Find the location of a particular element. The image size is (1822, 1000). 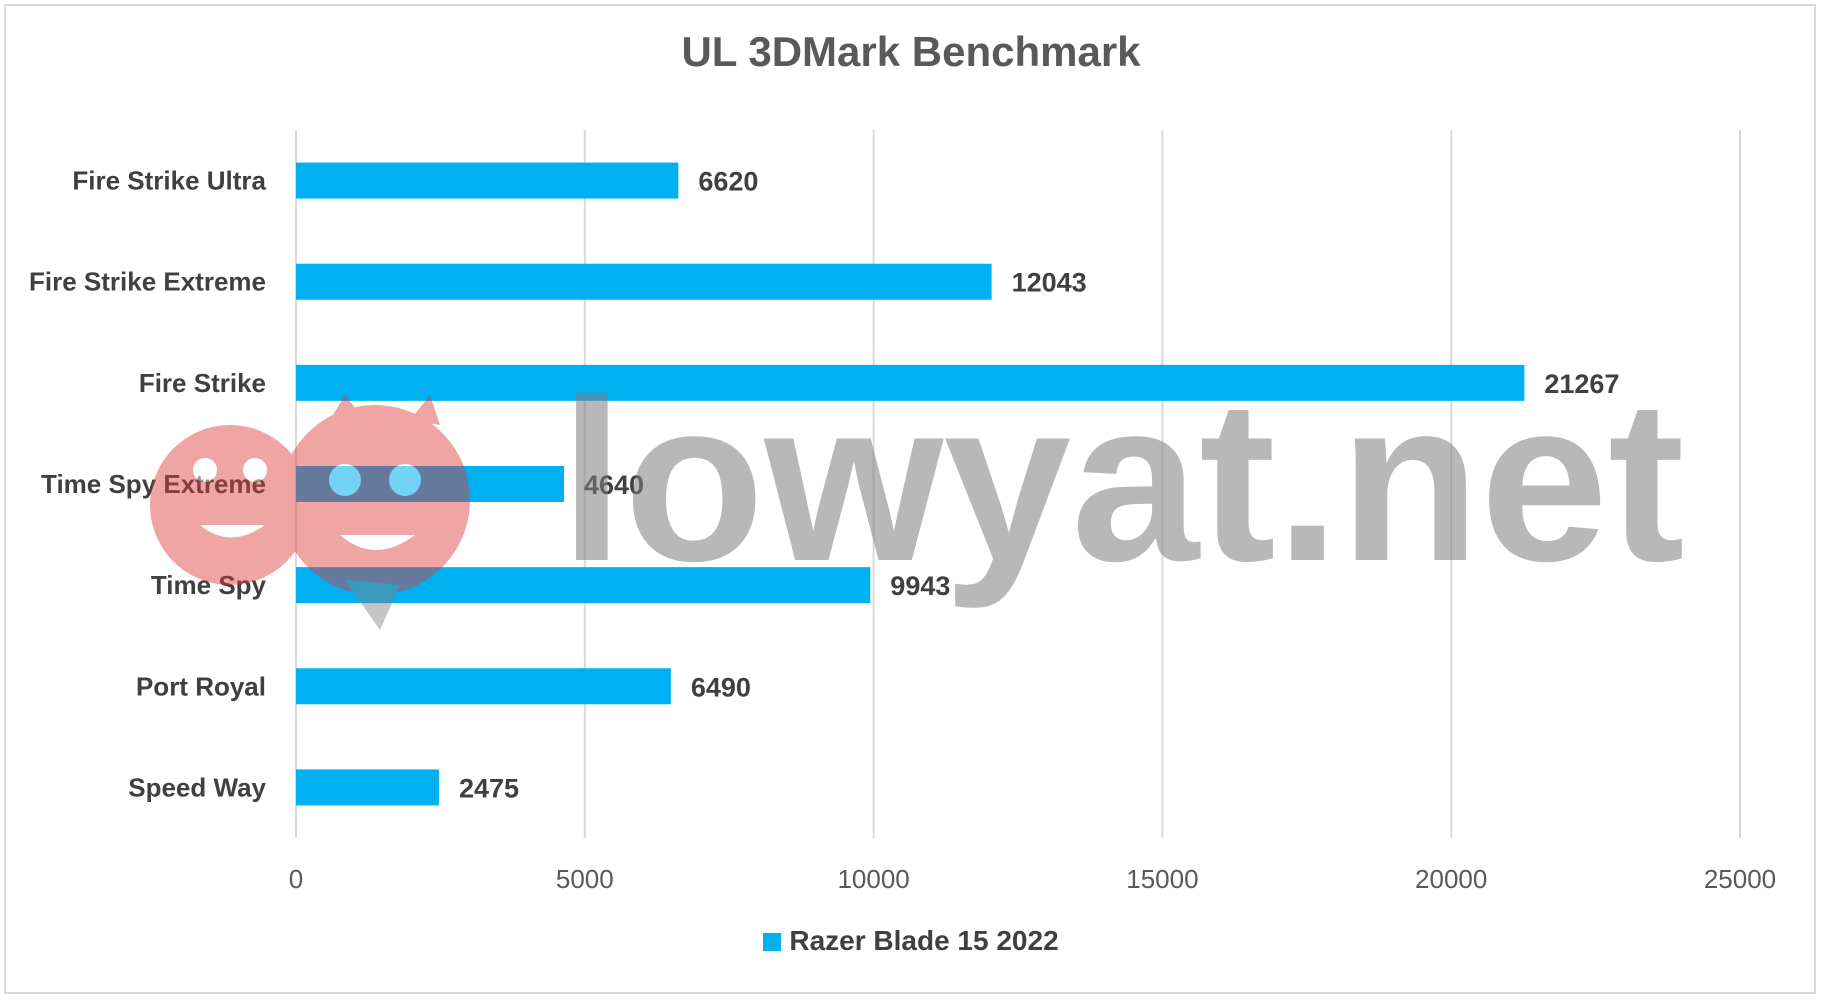

data-label: 2475 is located at coordinates (489, 788).